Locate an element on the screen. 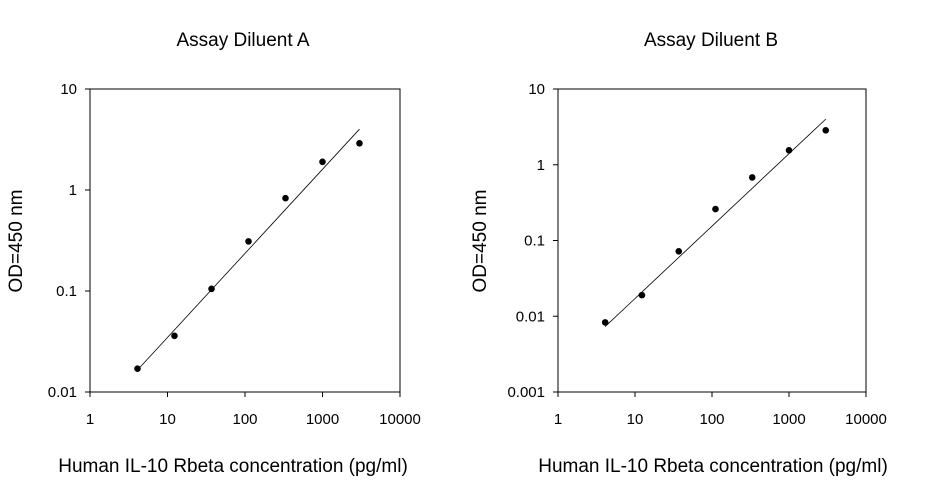 The height and width of the screenshot is (480, 926). chart-a-y-tick-label: 0.01 is located at coordinates (62, 392).